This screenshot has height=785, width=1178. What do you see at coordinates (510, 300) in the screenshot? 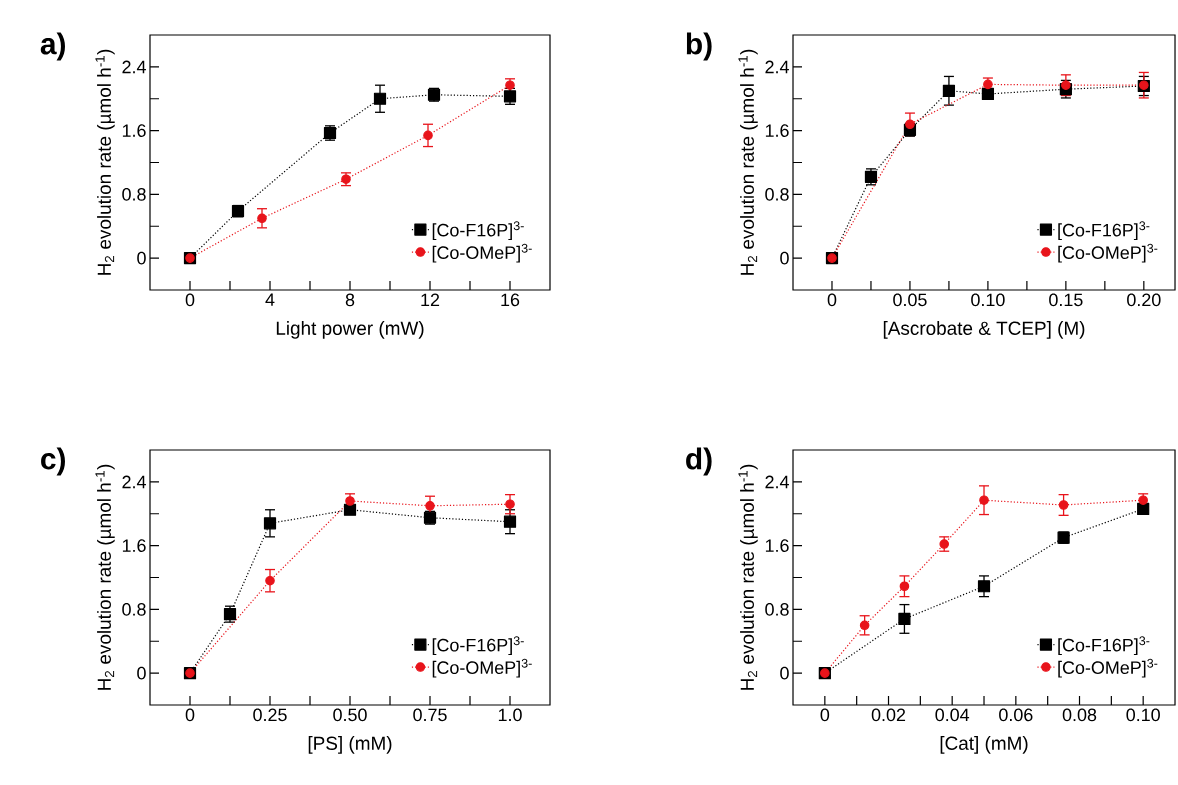
I see `x-tick-label: 16` at bounding box center [510, 300].